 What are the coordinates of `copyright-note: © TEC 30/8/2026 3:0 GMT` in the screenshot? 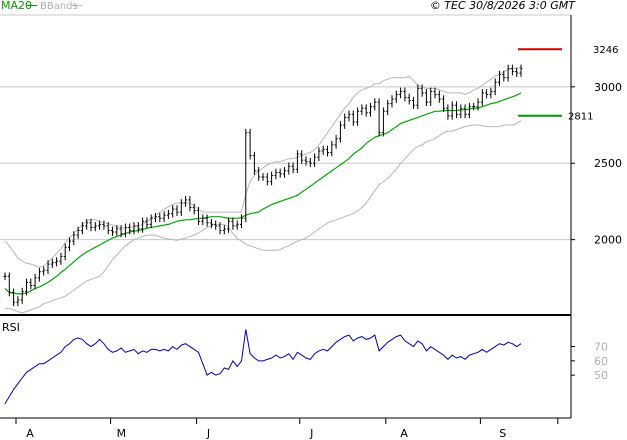 It's located at (503, 6).